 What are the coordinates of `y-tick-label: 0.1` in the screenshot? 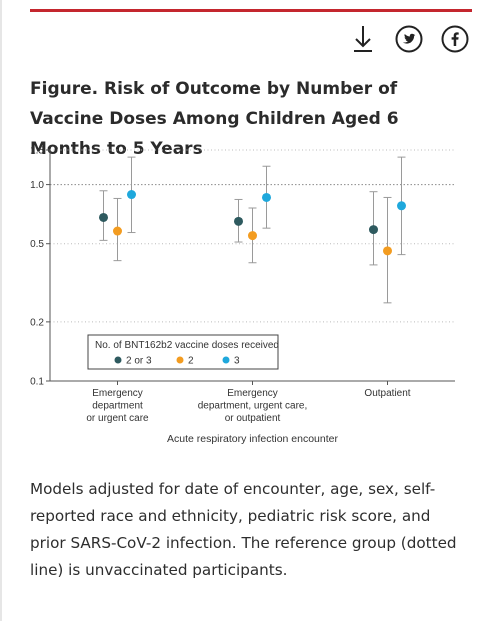 It's located at (37, 382).